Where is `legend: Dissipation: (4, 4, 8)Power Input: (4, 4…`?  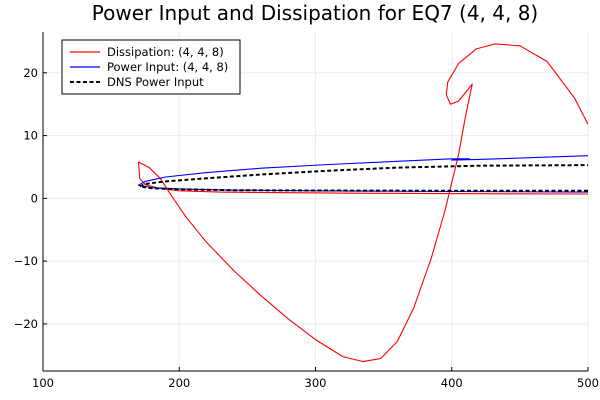
legend: Dissipation: (4, 4, 8)Power Input: (4, 4… is located at coordinates (151, 67).